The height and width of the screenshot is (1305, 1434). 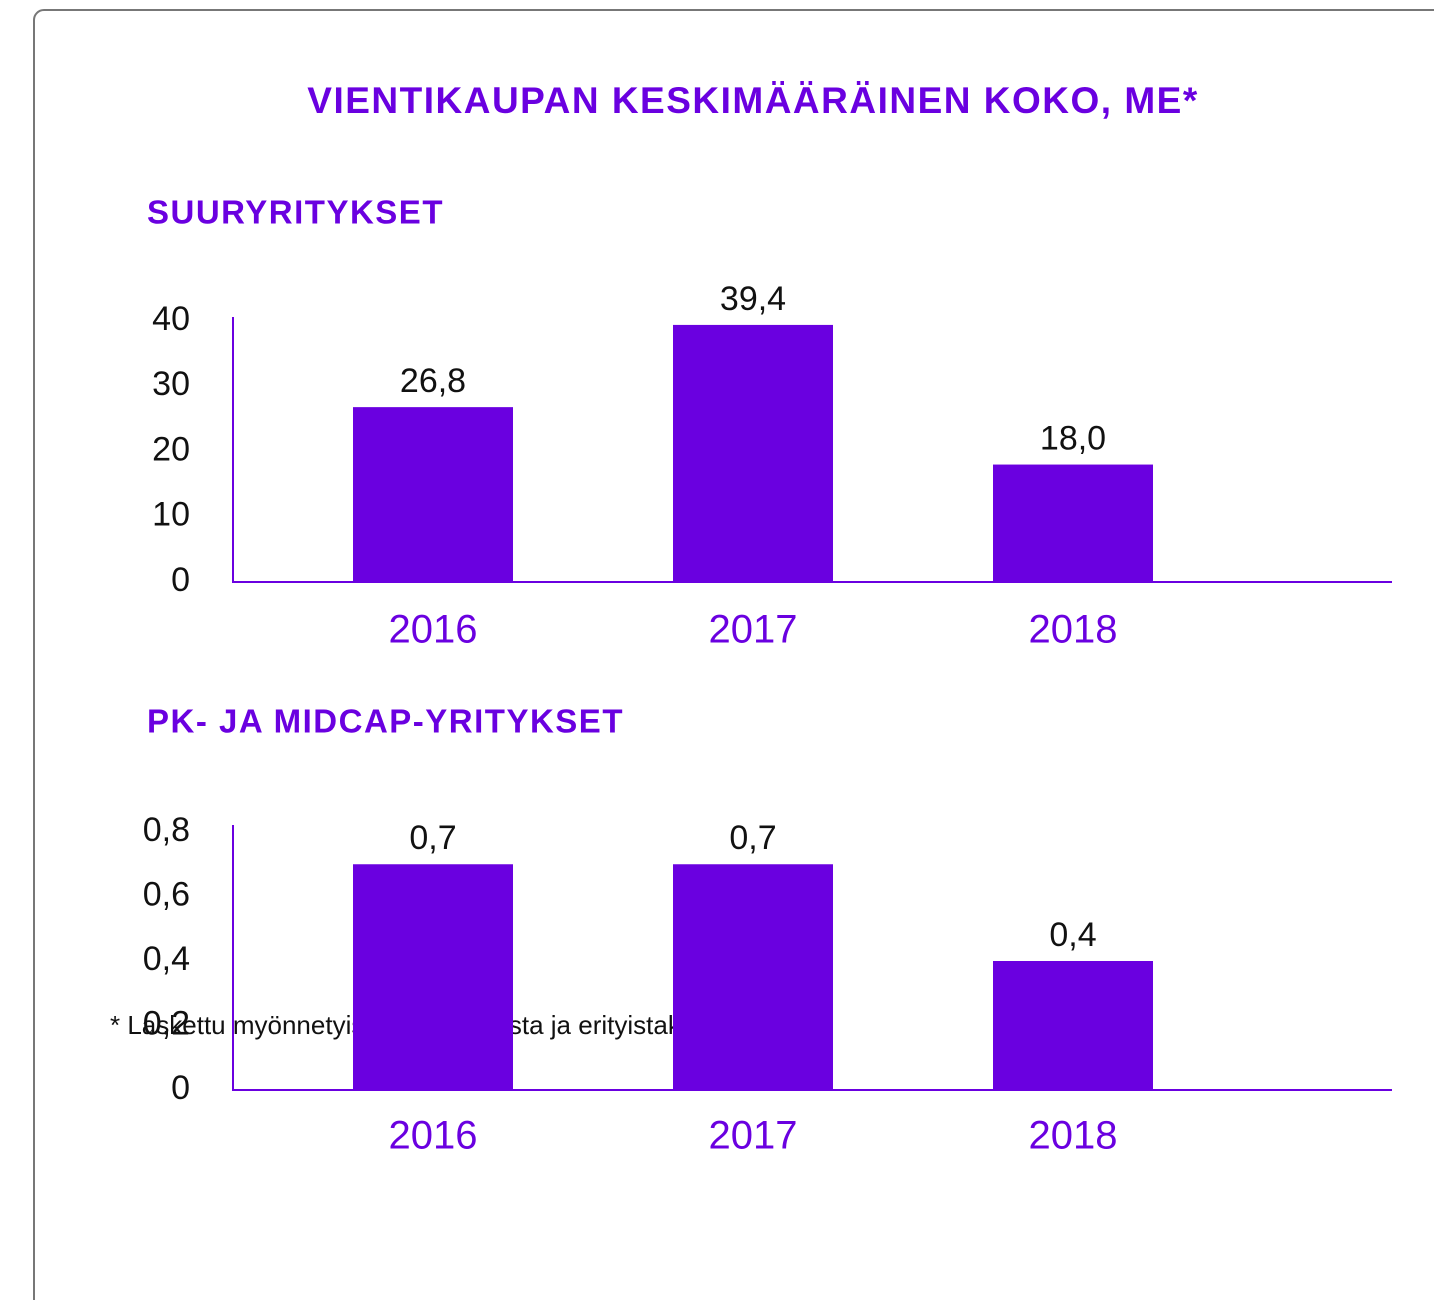 I want to click on value-label: 39,4, so click(x=753, y=299).